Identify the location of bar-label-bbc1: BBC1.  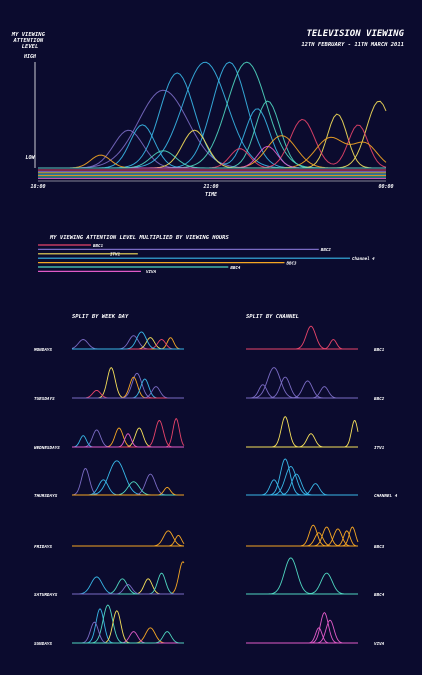
(98, 245).